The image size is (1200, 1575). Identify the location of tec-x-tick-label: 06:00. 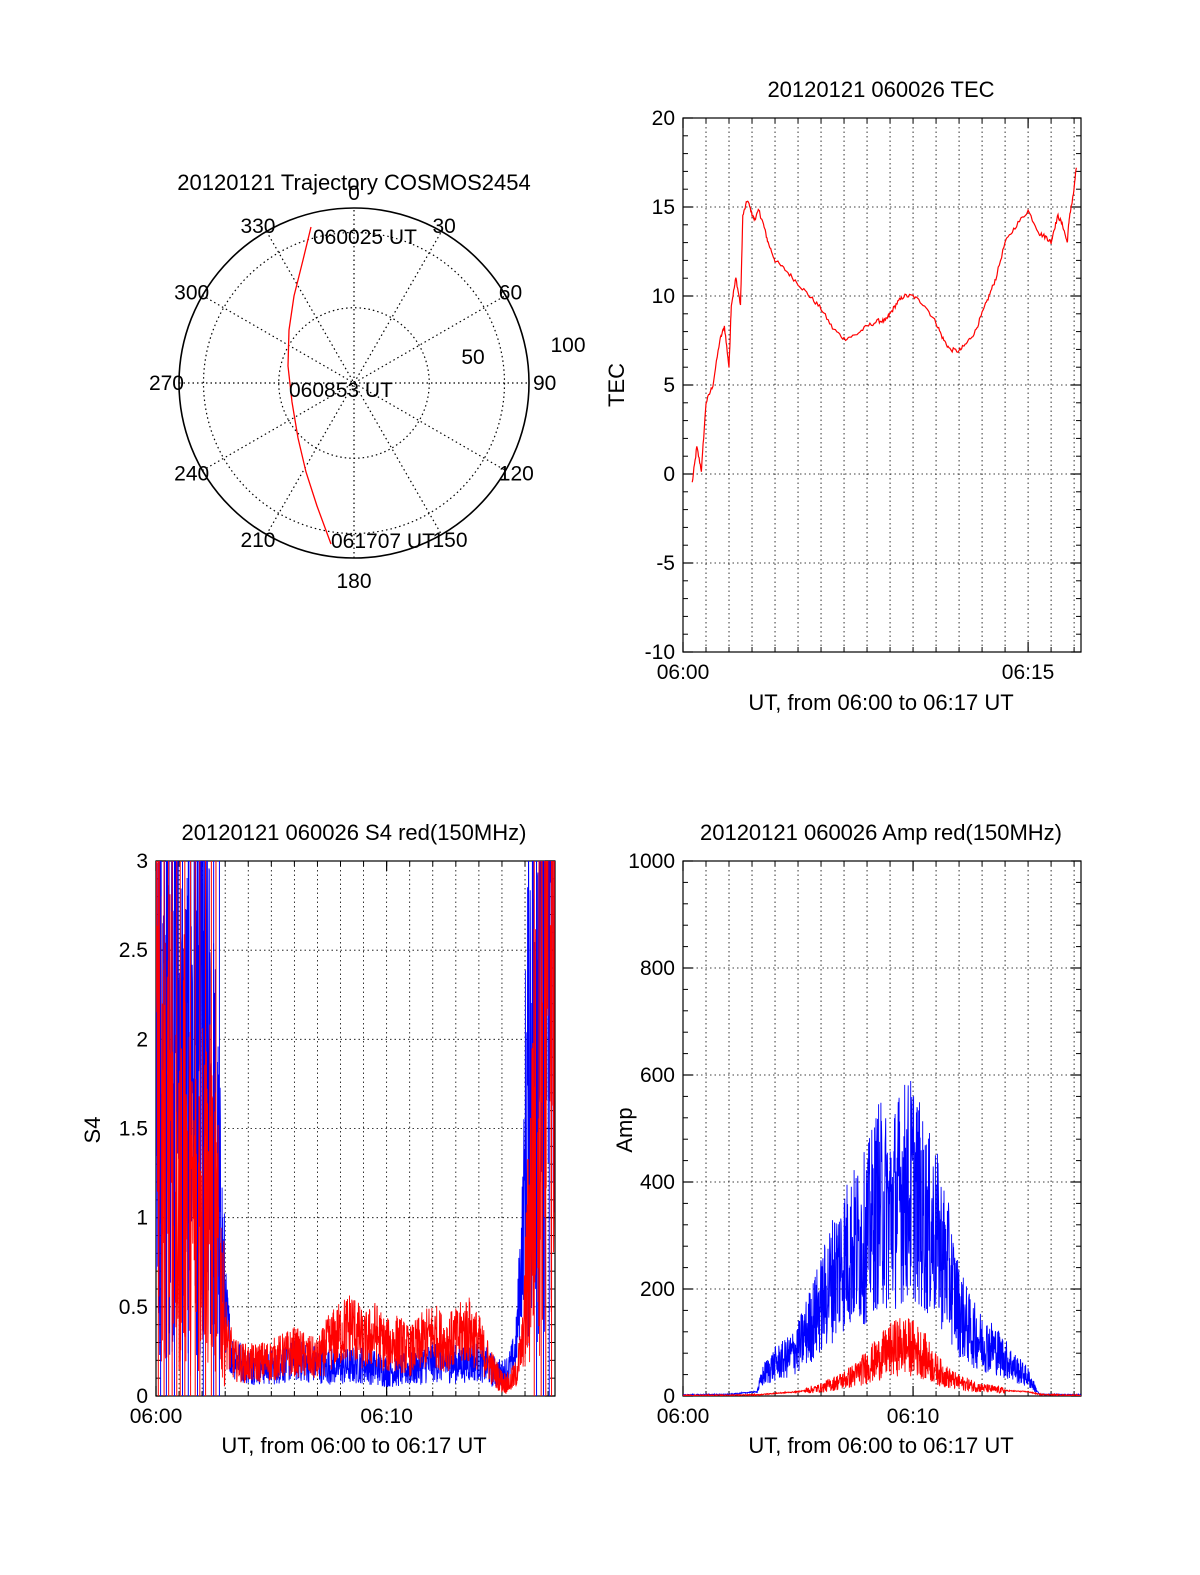
(683, 672).